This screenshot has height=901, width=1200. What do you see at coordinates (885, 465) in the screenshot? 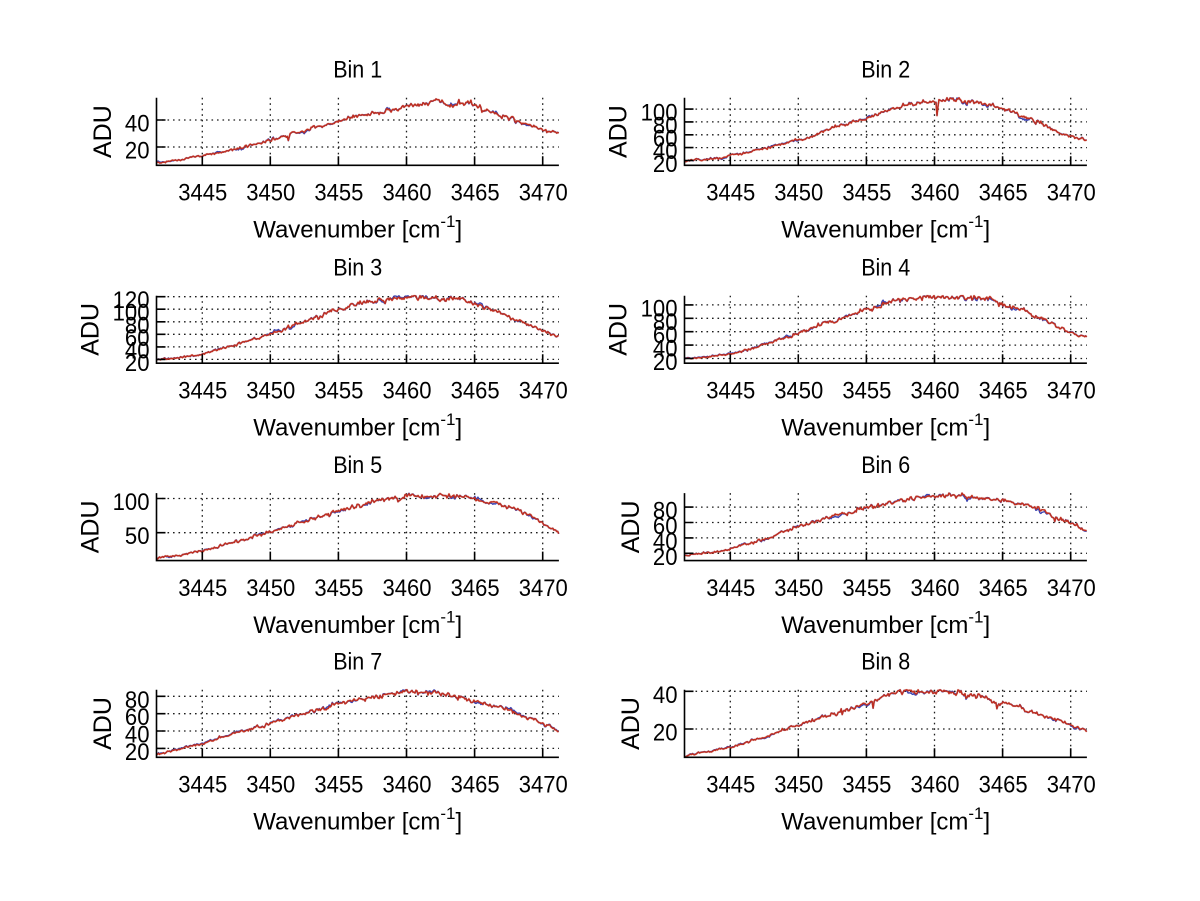
I see `svg-text: Bin 6` at bounding box center [885, 465].